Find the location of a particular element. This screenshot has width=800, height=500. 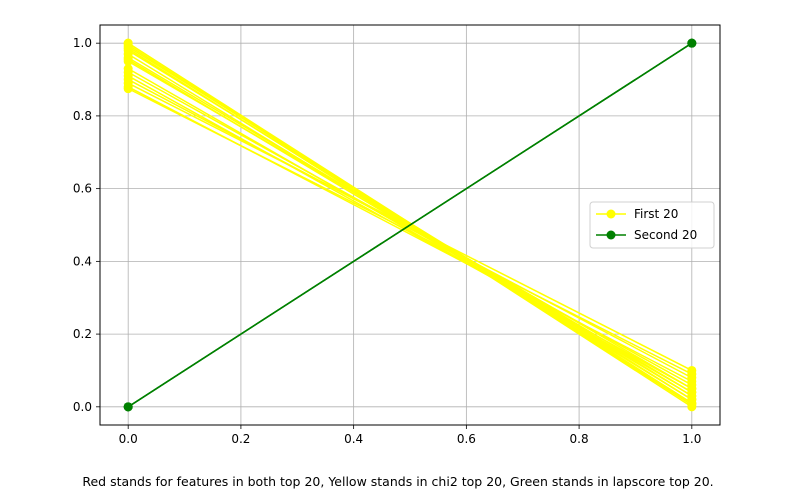

y-tick-label: 0.6 is located at coordinates (82, 189).